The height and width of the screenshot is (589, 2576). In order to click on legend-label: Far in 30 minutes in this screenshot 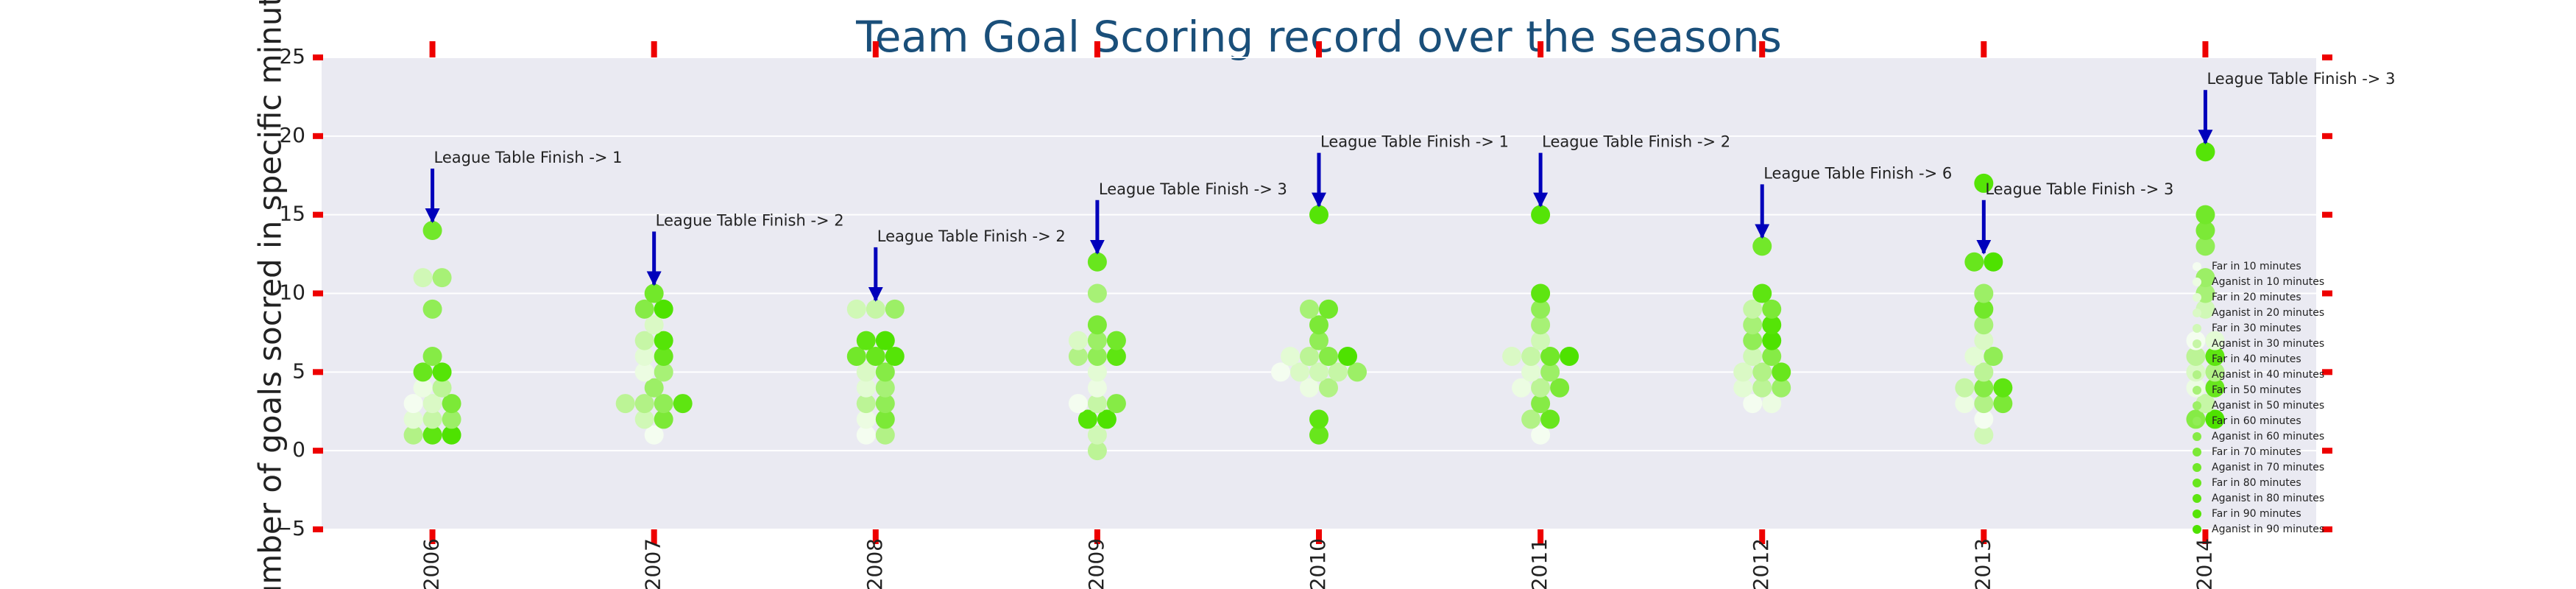, I will do `click(2256, 328)`.